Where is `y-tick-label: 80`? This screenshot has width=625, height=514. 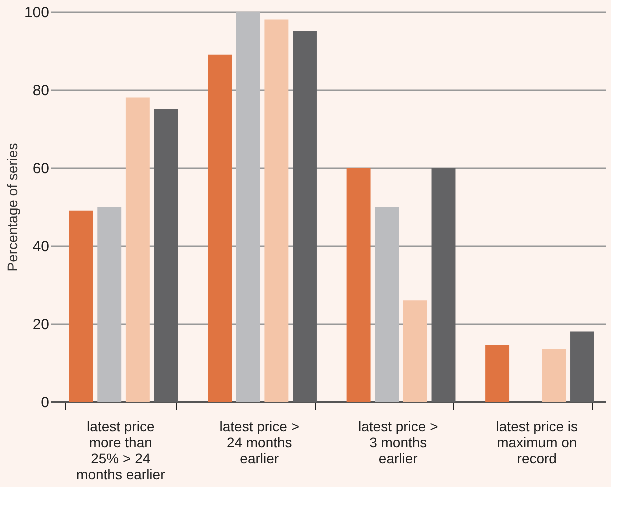 y-tick-label: 80 is located at coordinates (41, 91).